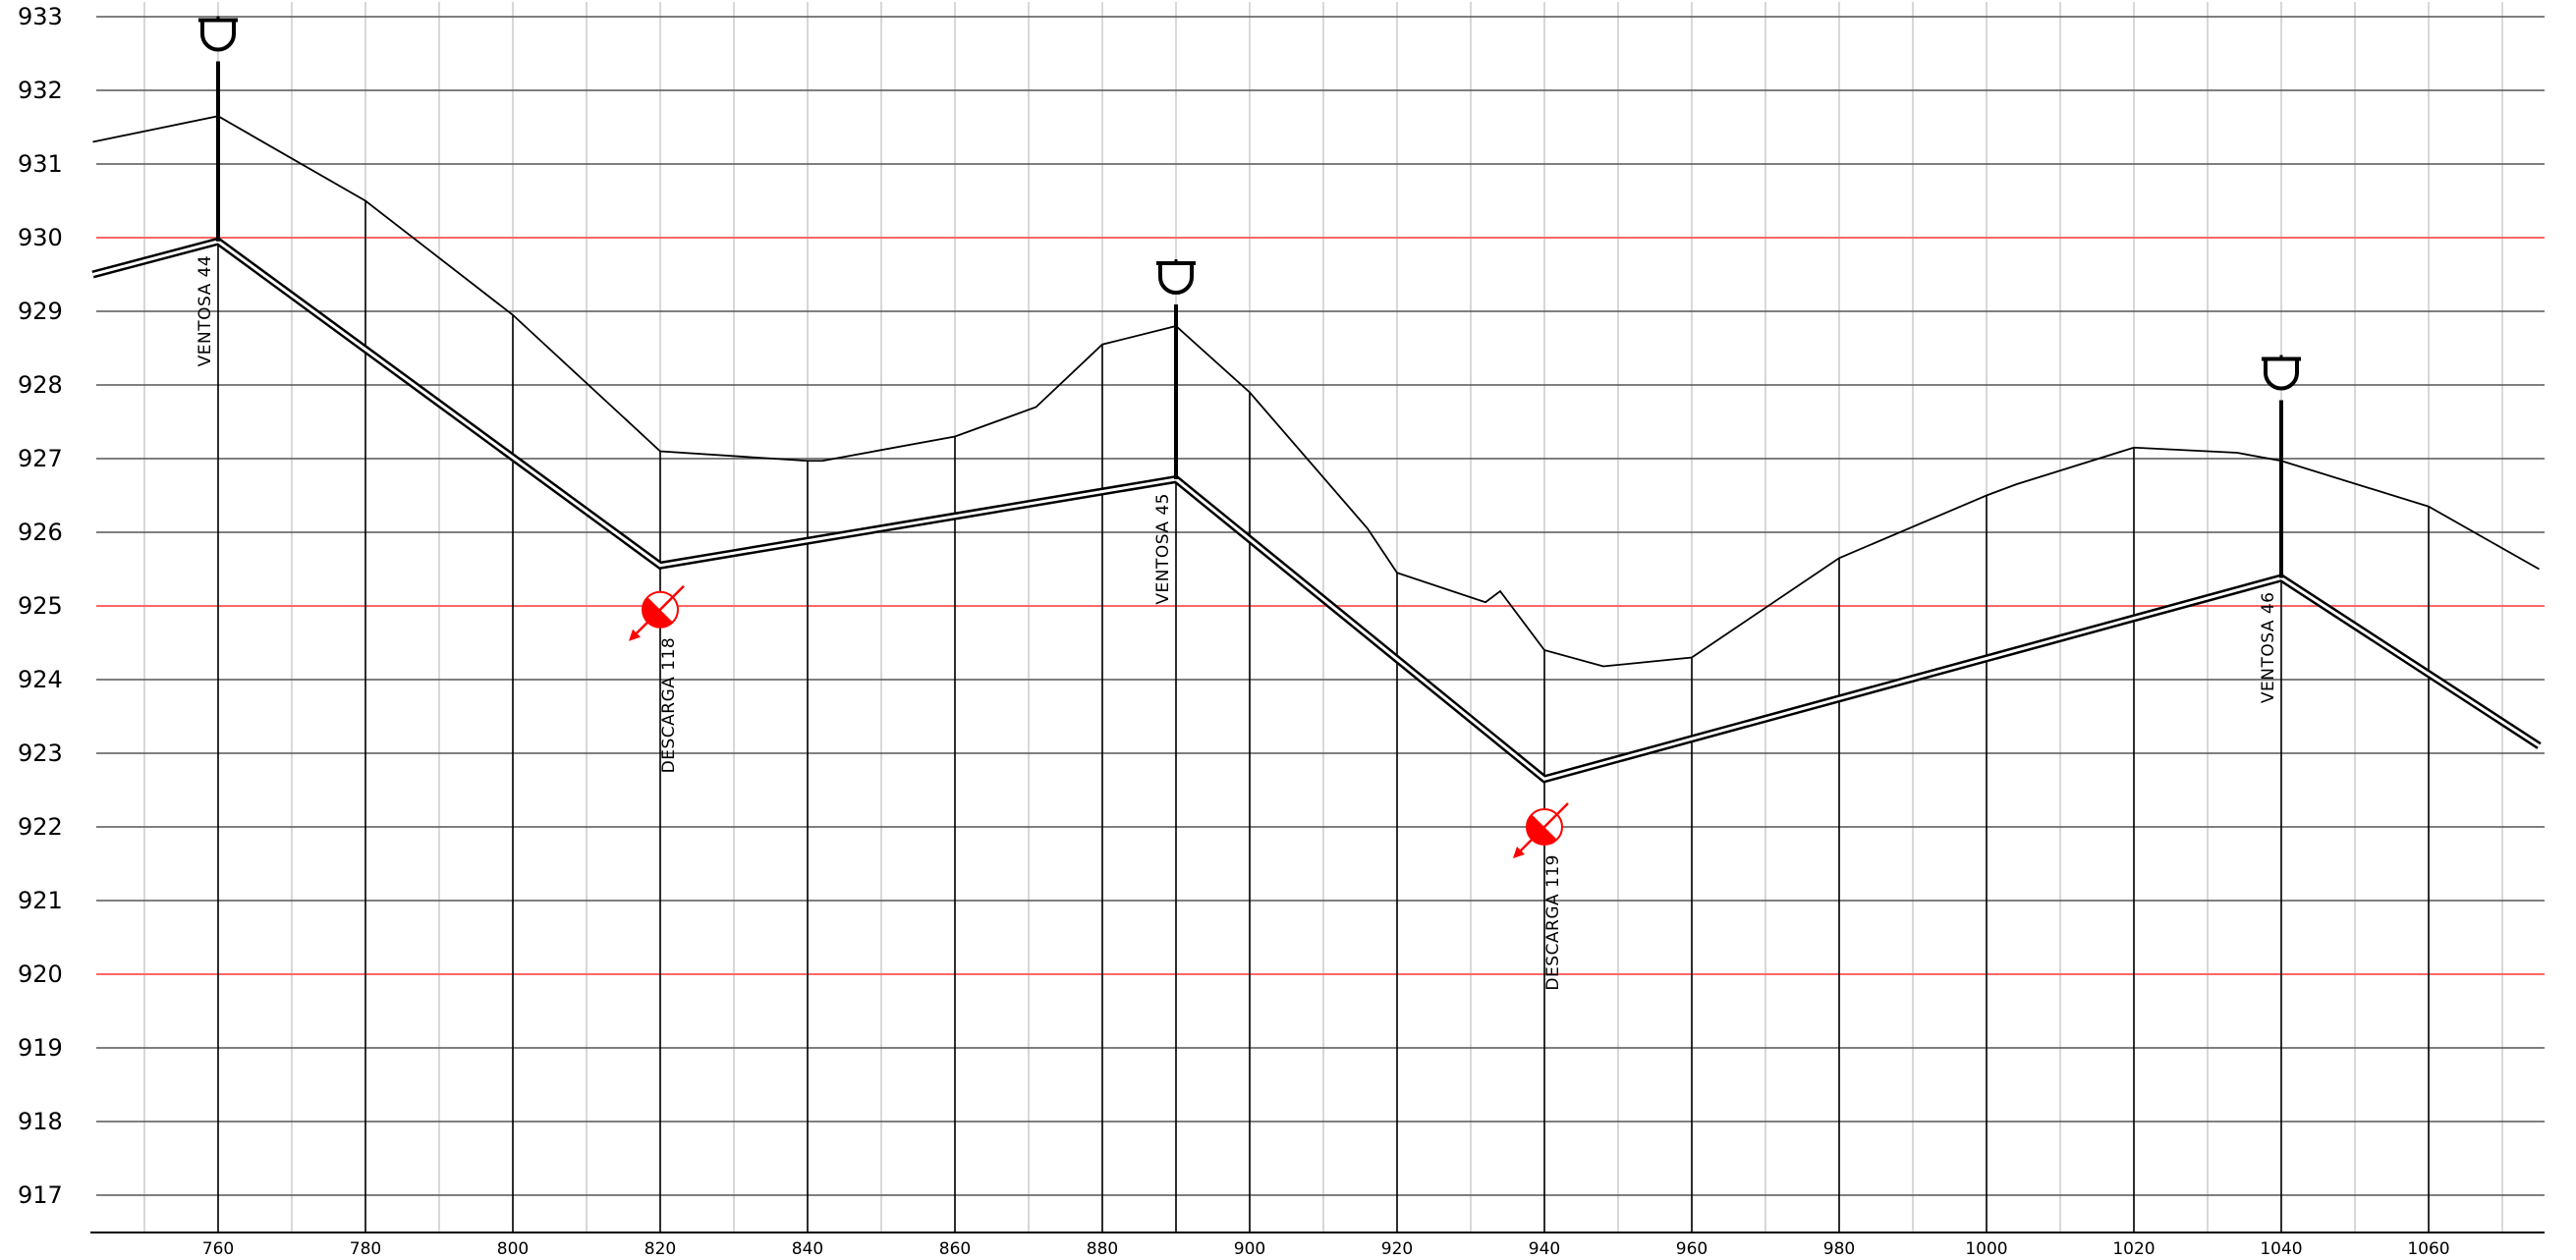 Image resolution: width=2576 pixels, height=1260 pixels. Describe the element at coordinates (660, 1249) in the screenshot. I see `x-tick-label: 820` at that location.